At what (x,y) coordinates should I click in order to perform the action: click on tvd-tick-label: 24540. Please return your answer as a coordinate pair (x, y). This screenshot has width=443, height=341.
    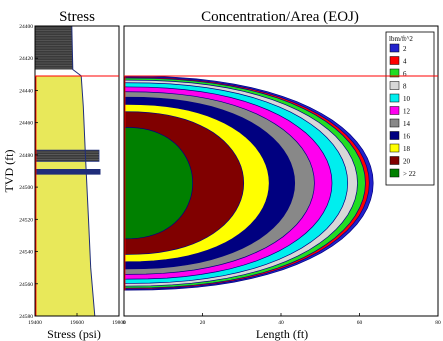
    Looking at the image, I should click on (26, 253).